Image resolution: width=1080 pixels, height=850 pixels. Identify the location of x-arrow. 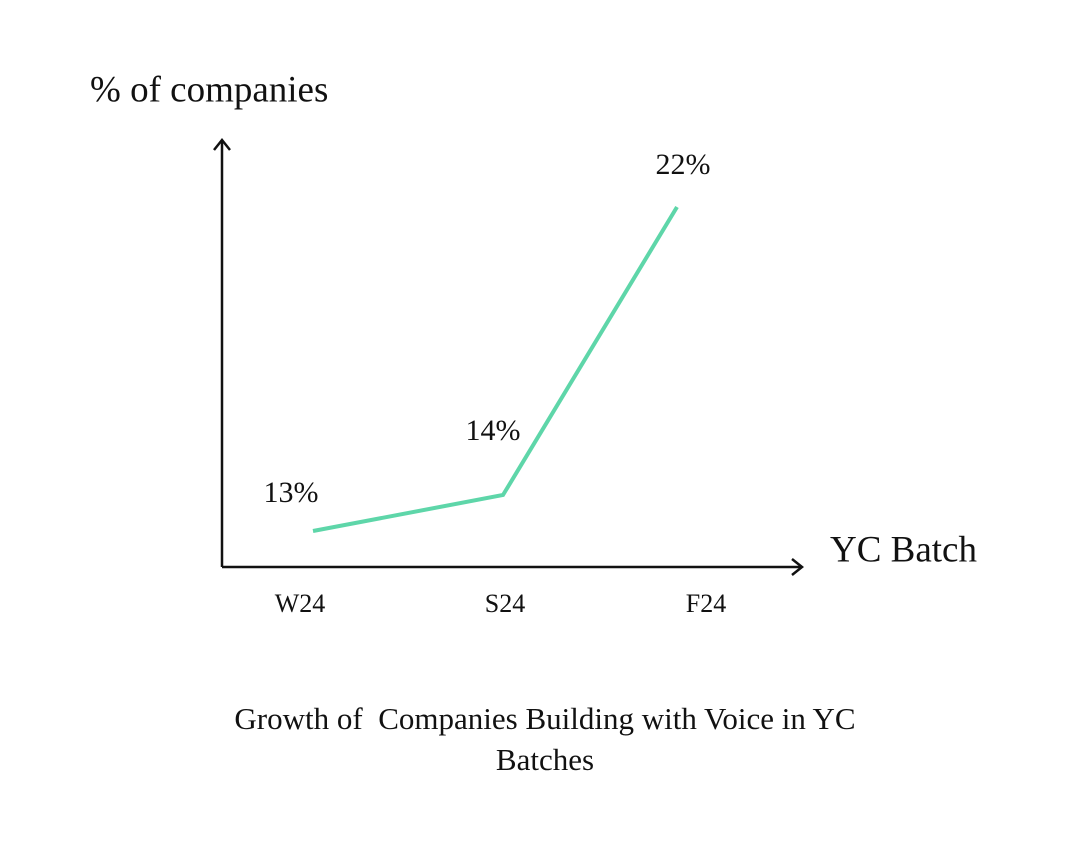
(798, 567).